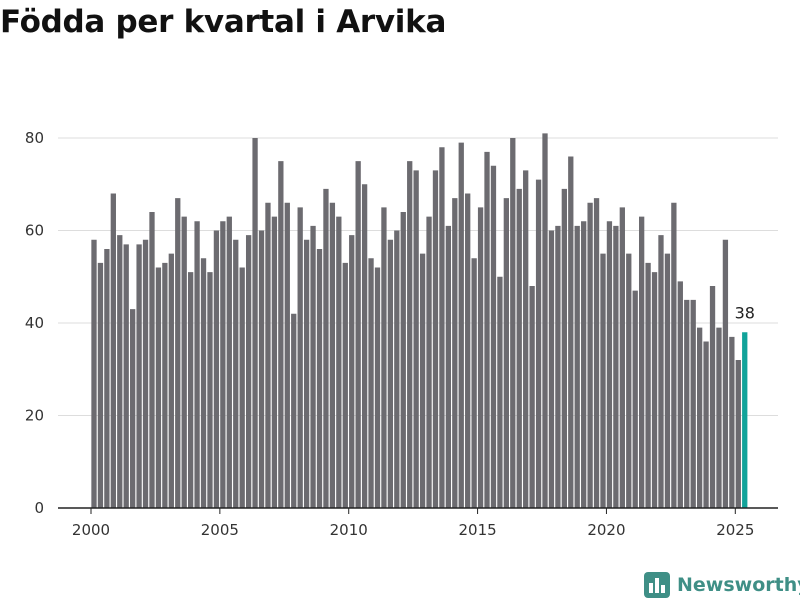 The image size is (800, 600). I want to click on y-axis-labels: 0 20 40 60 80, so click(34, 323).